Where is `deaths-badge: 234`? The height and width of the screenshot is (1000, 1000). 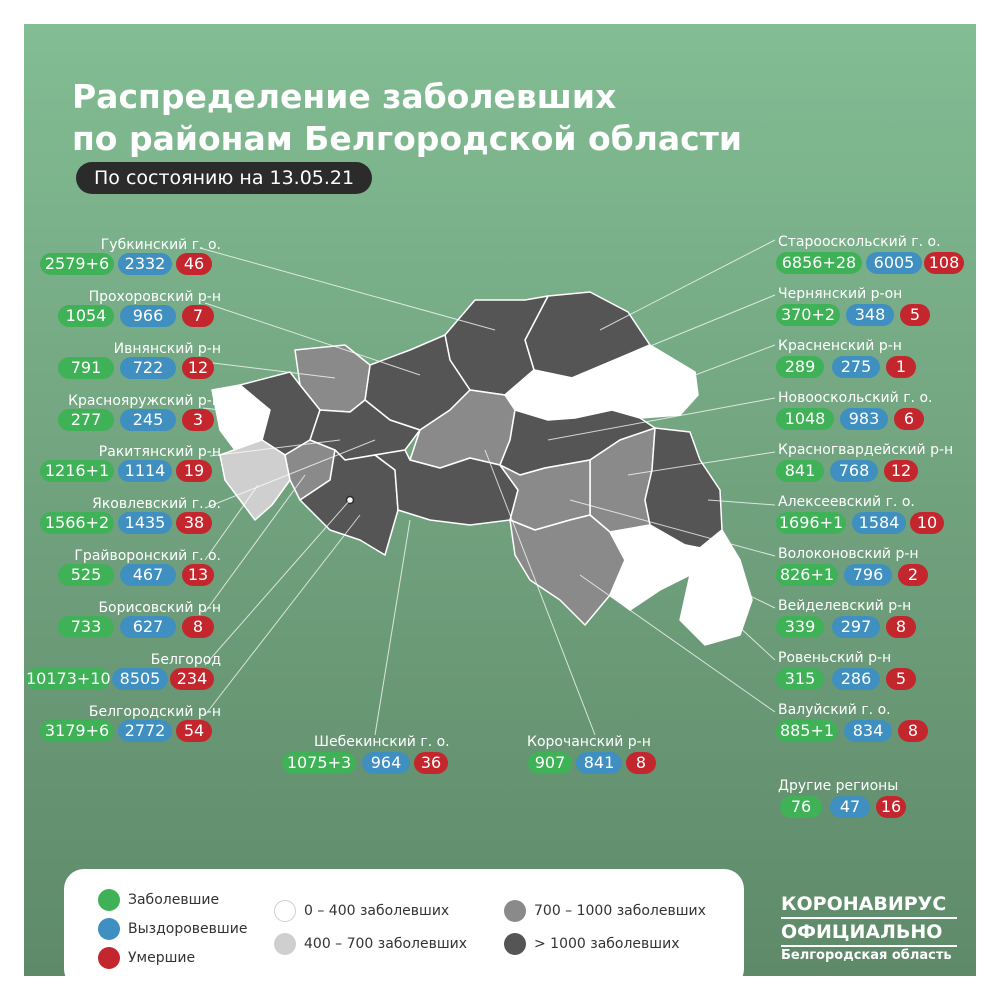 deaths-badge: 234 is located at coordinates (192, 679).